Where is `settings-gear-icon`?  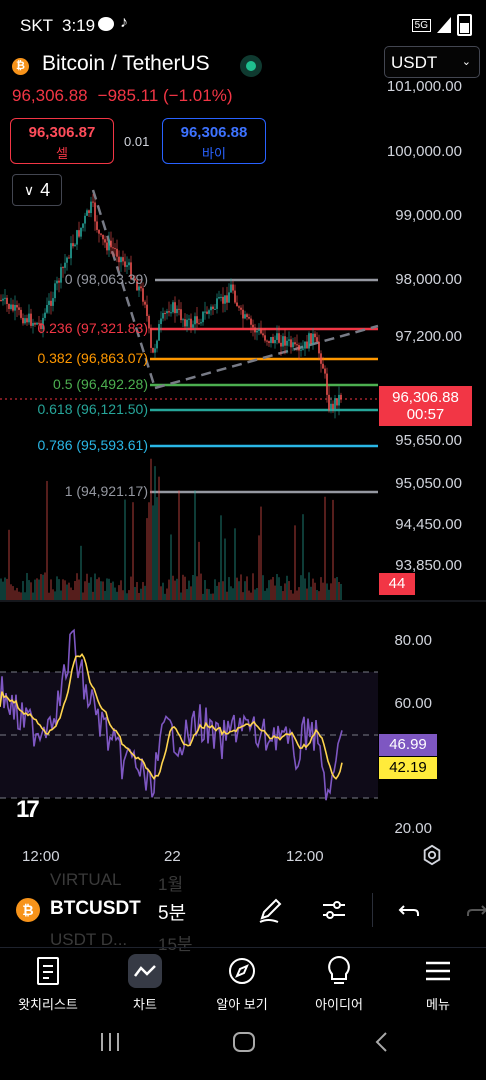 settings-gear-icon is located at coordinates (432, 855).